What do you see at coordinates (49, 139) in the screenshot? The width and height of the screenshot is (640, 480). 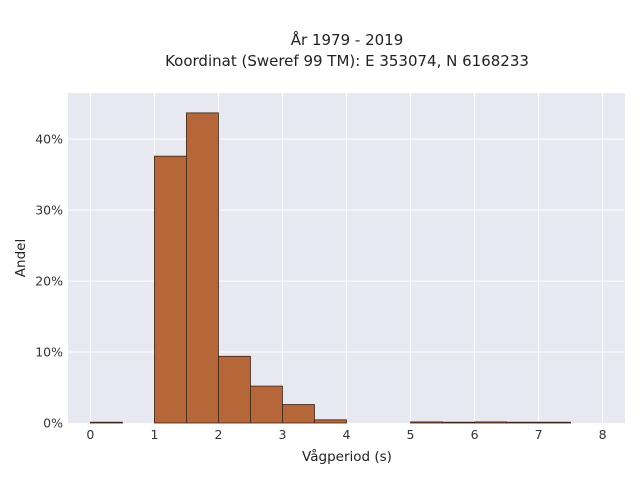 I see `y-tick-label: 40%` at bounding box center [49, 139].